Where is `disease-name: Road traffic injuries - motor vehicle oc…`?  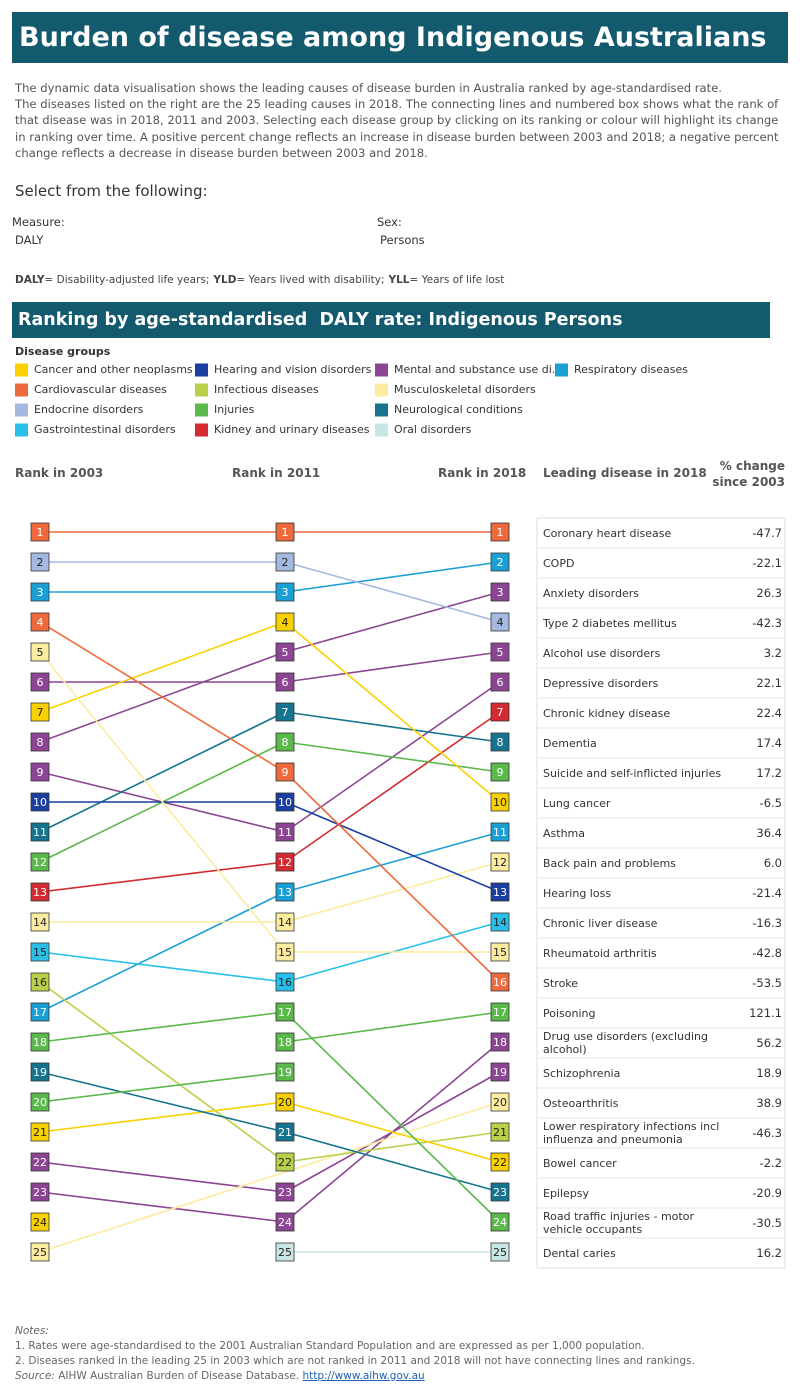 disease-name: Road traffic injuries - motor vehicle oc… is located at coordinates (618, 1223).